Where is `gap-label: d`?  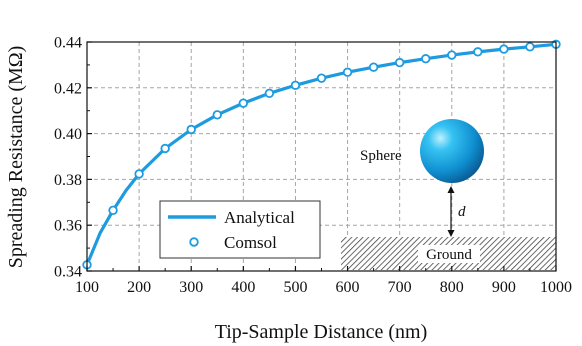
gap-label: d is located at coordinates (462, 212).